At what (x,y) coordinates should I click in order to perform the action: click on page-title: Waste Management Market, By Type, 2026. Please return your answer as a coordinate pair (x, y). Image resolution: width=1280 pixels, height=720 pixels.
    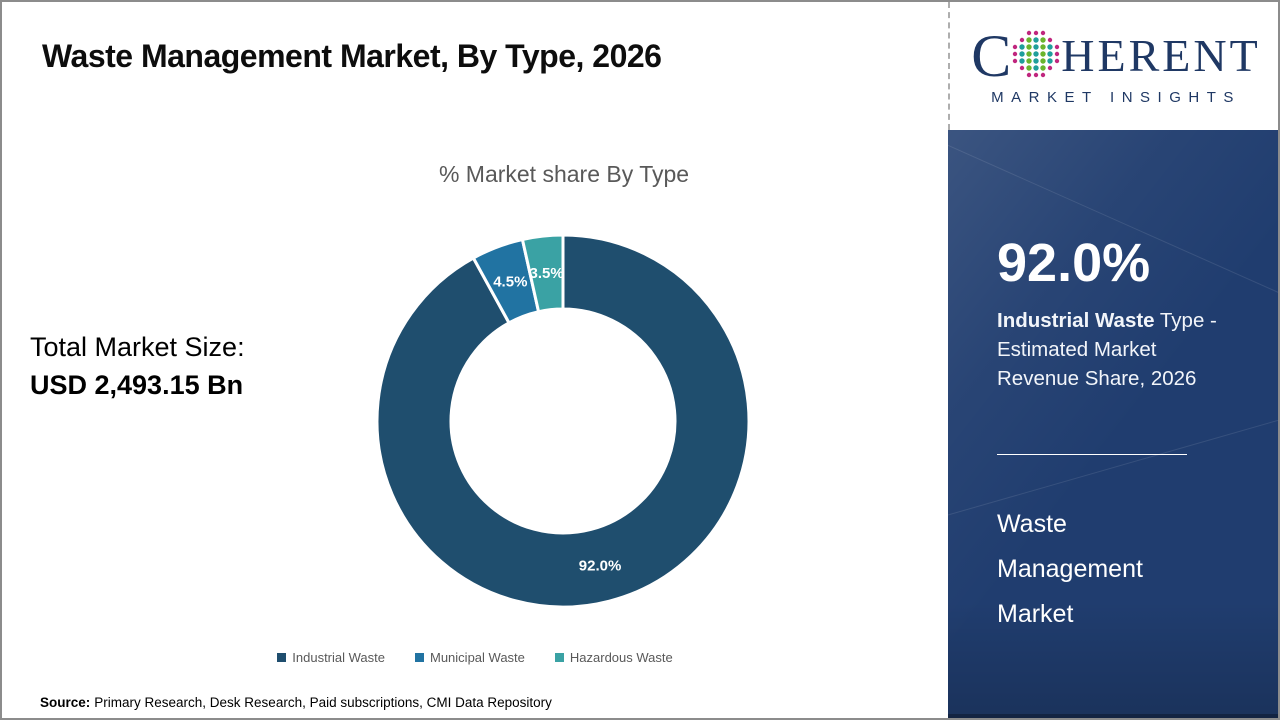
    Looking at the image, I should click on (352, 56).